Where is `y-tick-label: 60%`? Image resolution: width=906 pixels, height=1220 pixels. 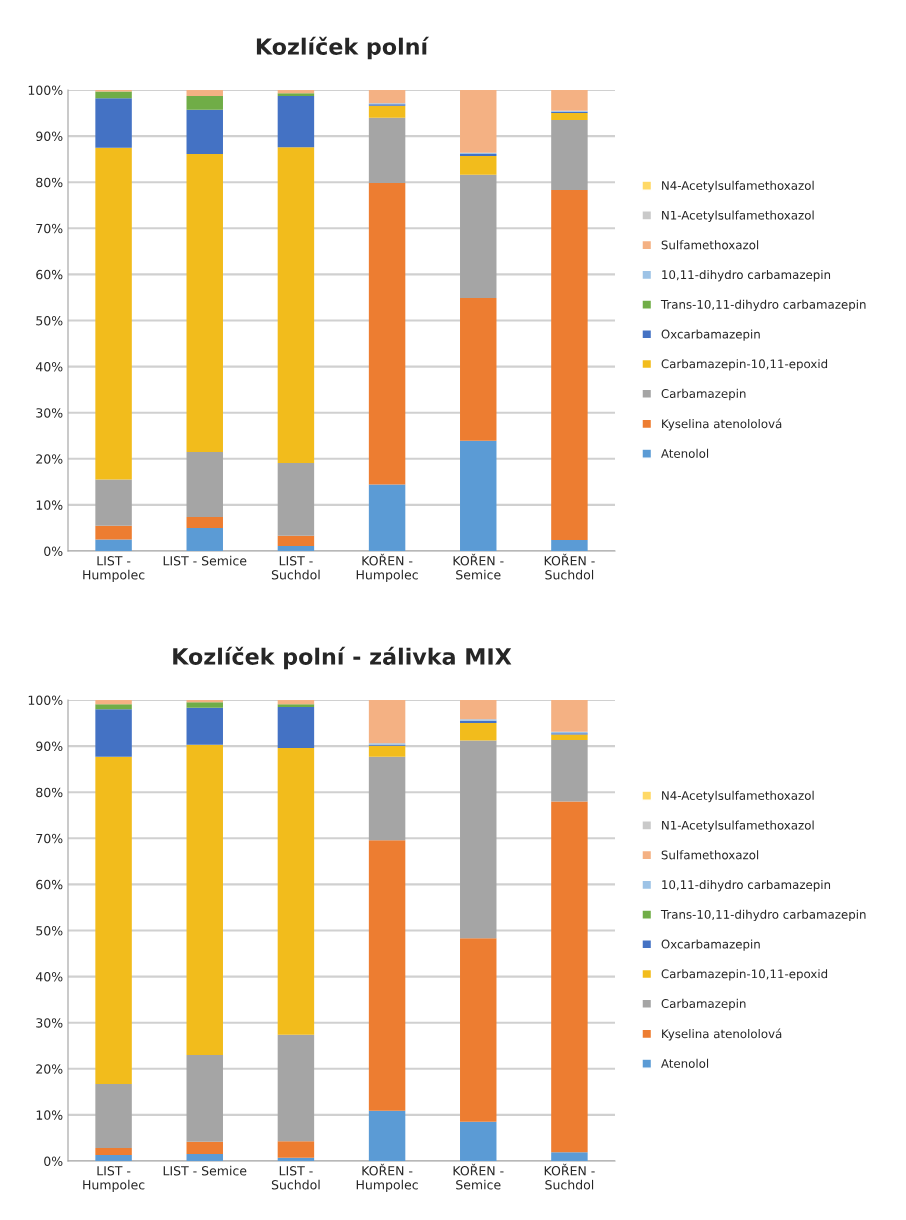 y-tick-label: 60% is located at coordinates (49, 884).